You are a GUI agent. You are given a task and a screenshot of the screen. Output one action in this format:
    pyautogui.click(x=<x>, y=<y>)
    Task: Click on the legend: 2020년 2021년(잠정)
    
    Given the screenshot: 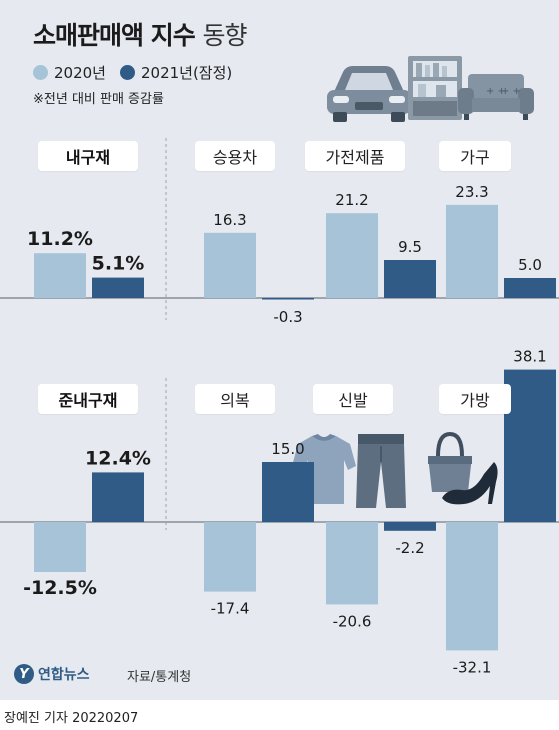 What is the action you would take?
    pyautogui.click(x=139, y=72)
    